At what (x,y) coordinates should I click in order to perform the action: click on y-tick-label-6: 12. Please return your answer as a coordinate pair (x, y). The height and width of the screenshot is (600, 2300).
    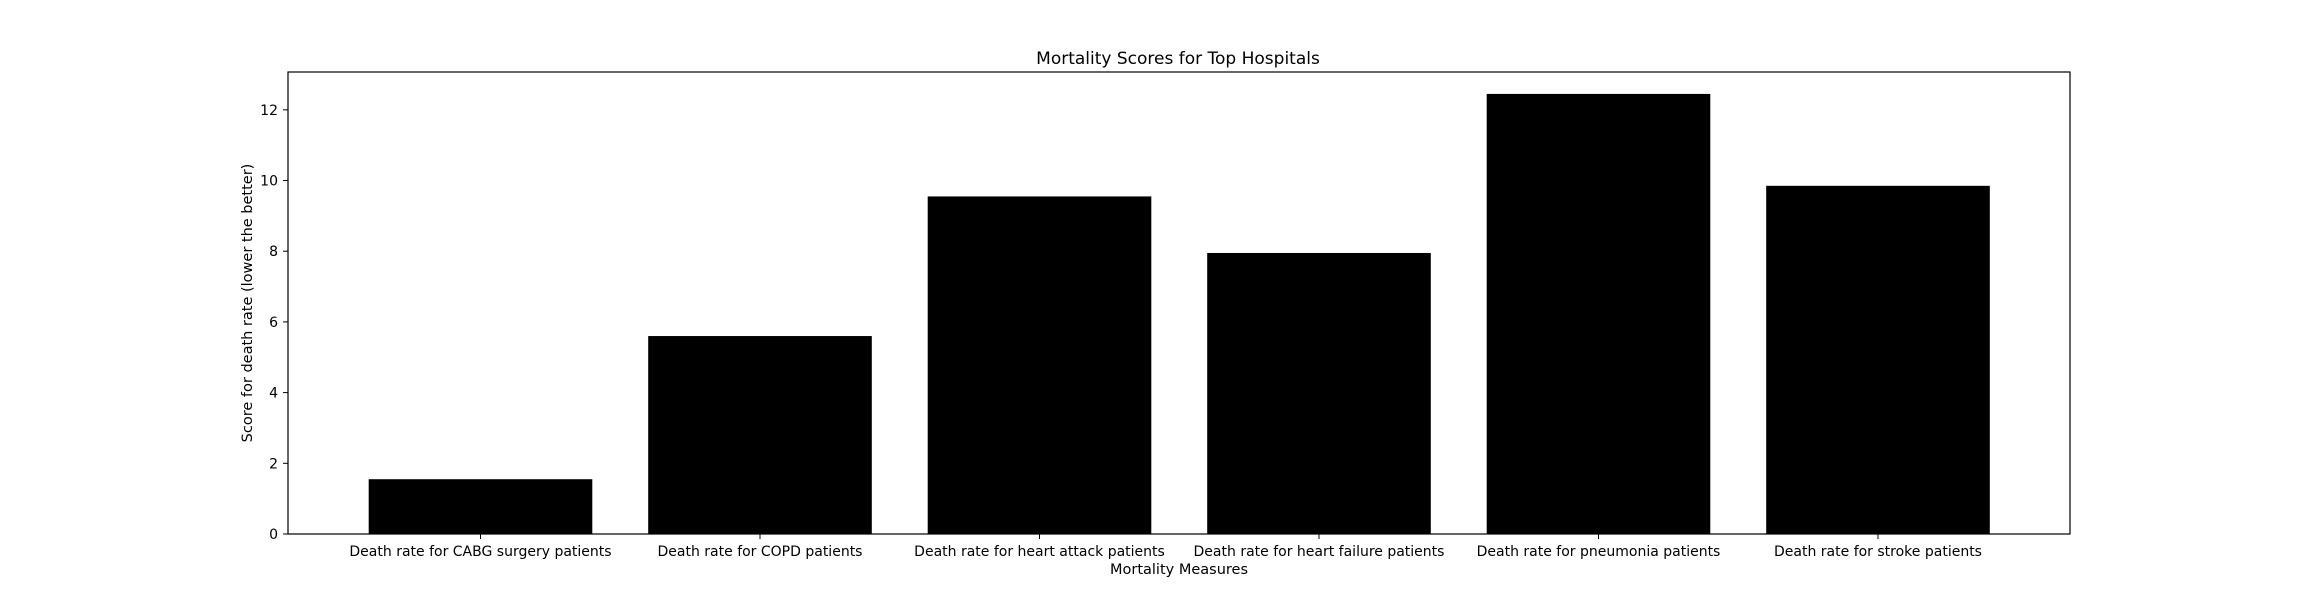
    Looking at the image, I should click on (269, 111).